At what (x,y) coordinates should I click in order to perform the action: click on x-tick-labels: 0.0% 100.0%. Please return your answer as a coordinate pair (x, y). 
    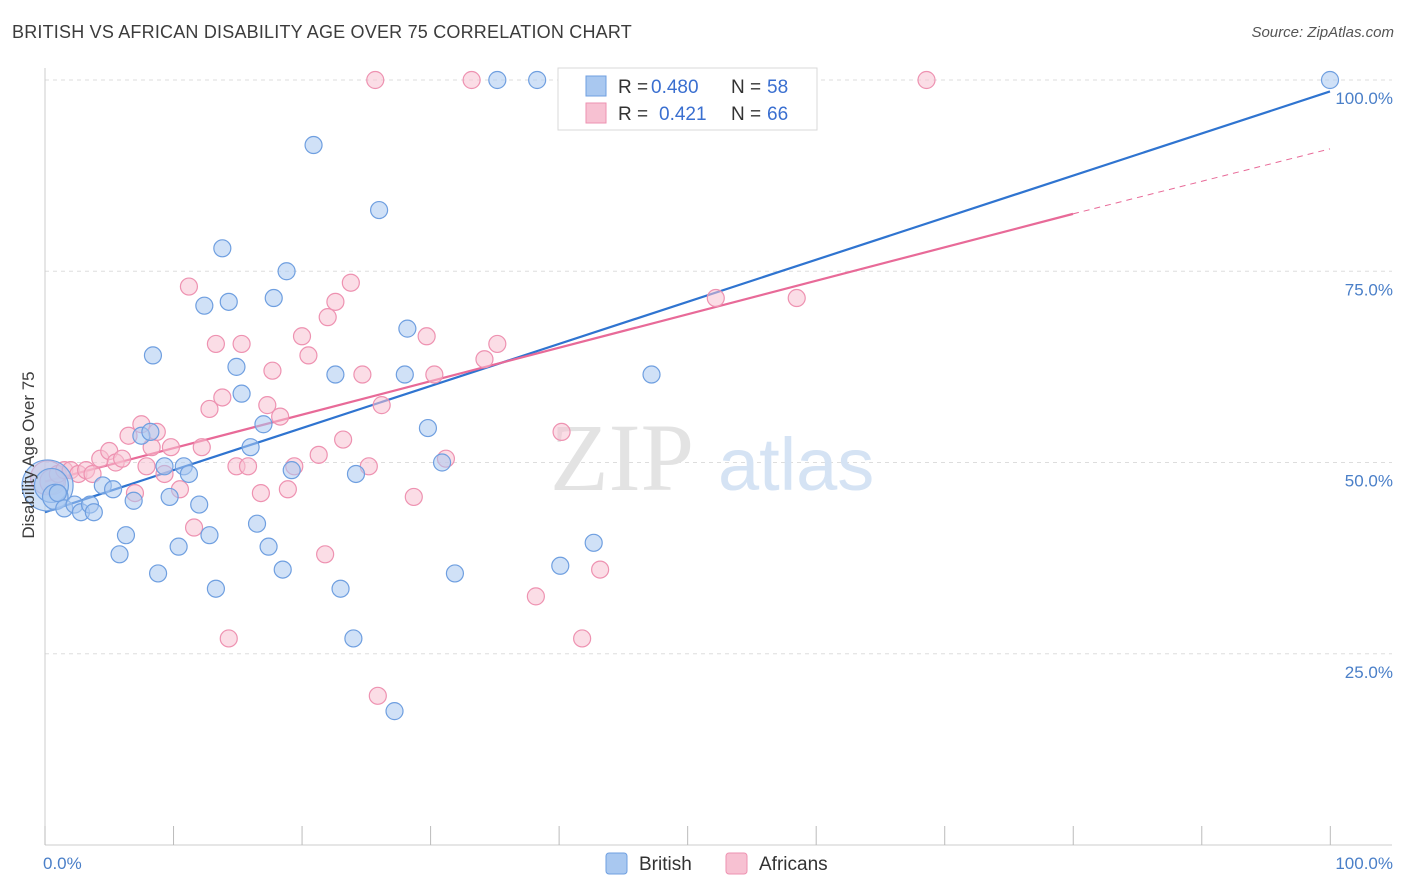
    Looking at the image, I should click on (718, 863).